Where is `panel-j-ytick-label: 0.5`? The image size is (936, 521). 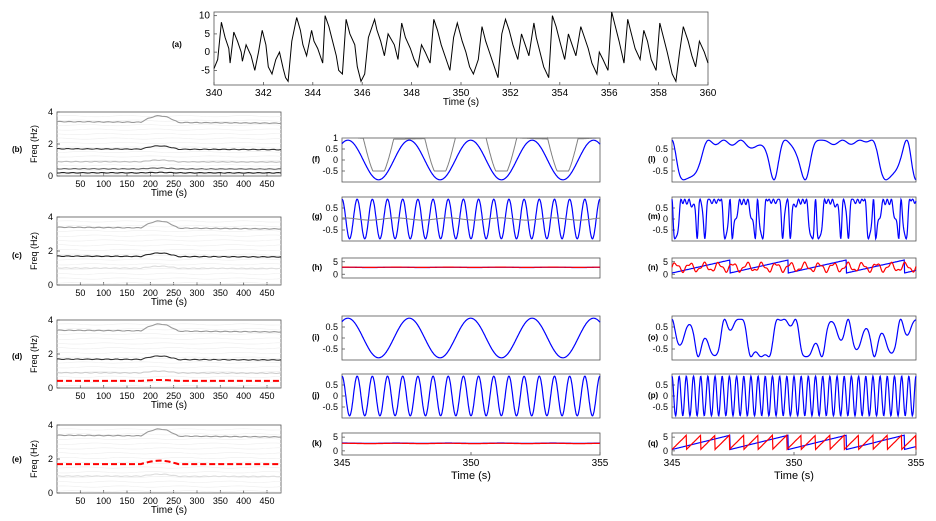 panel-j-ytick-label: 0.5 is located at coordinates (331, 385).